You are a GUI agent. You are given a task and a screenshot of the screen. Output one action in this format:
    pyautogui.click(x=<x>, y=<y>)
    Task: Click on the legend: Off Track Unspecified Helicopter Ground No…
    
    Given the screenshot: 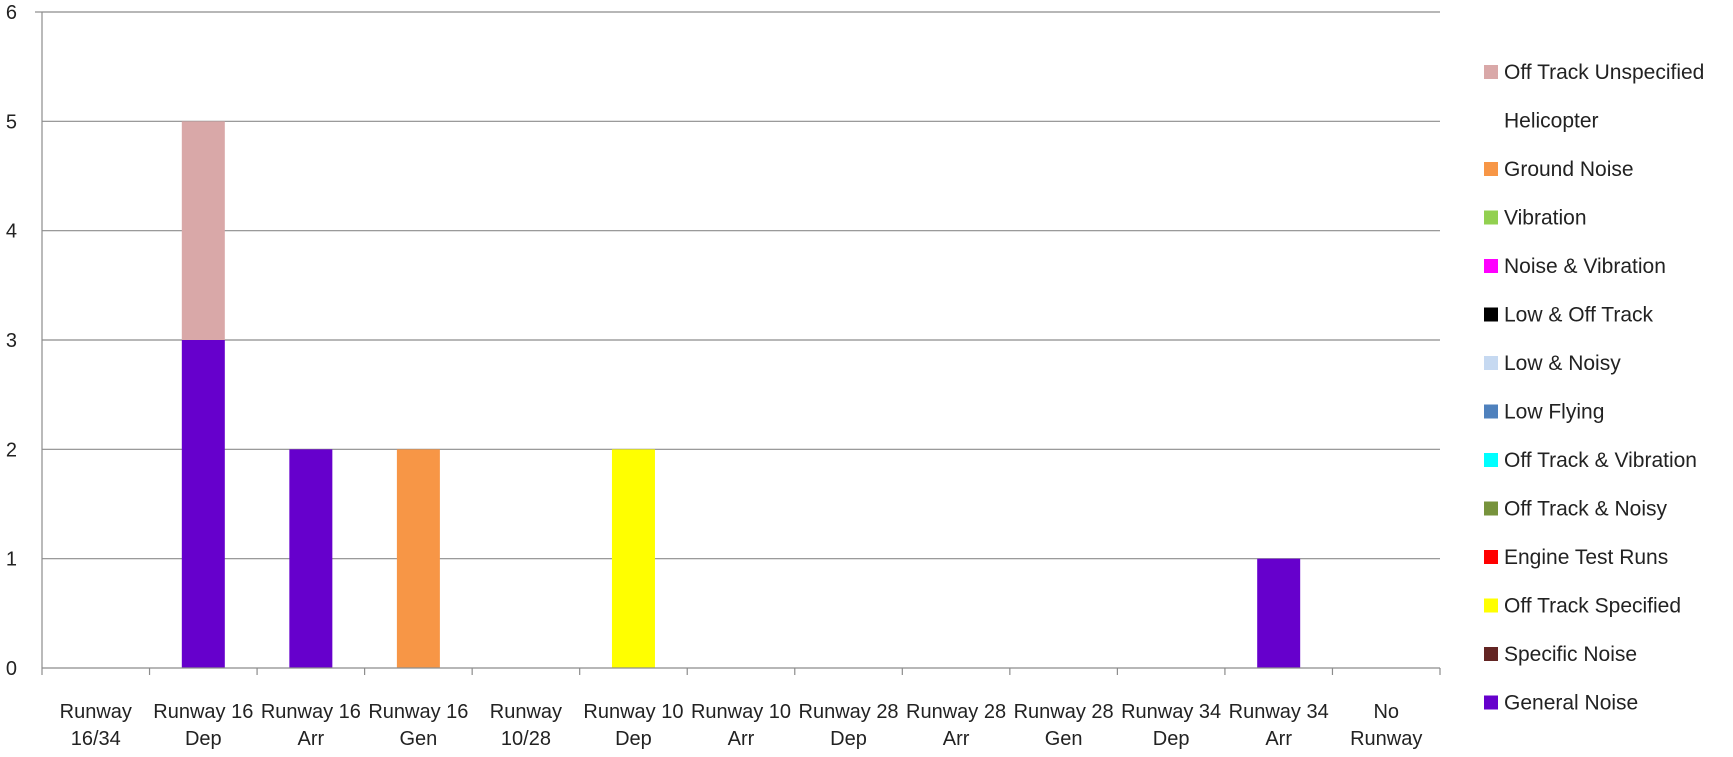 What is the action you would take?
    pyautogui.click(x=1594, y=388)
    